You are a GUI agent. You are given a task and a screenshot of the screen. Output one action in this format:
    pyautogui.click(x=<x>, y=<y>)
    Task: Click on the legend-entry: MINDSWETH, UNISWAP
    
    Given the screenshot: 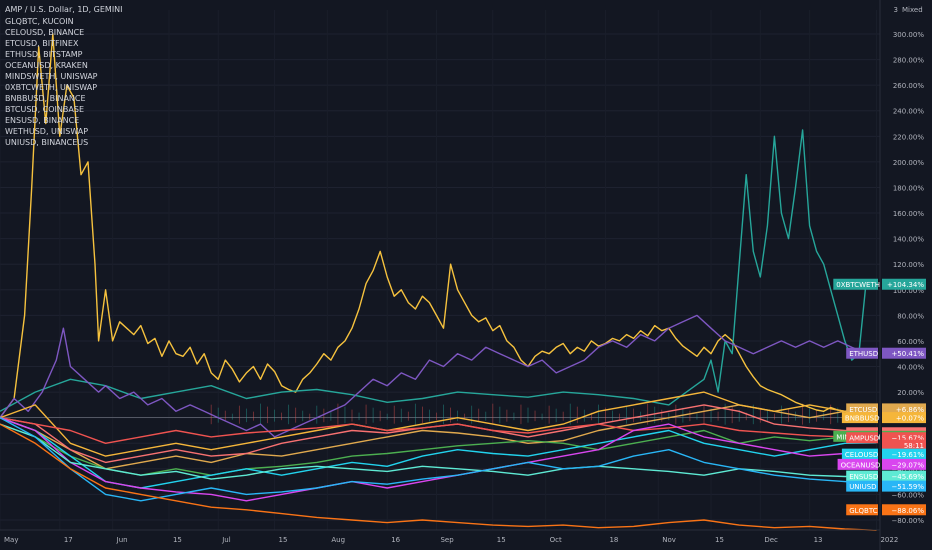 What is the action you would take?
    pyautogui.click(x=51, y=76)
    